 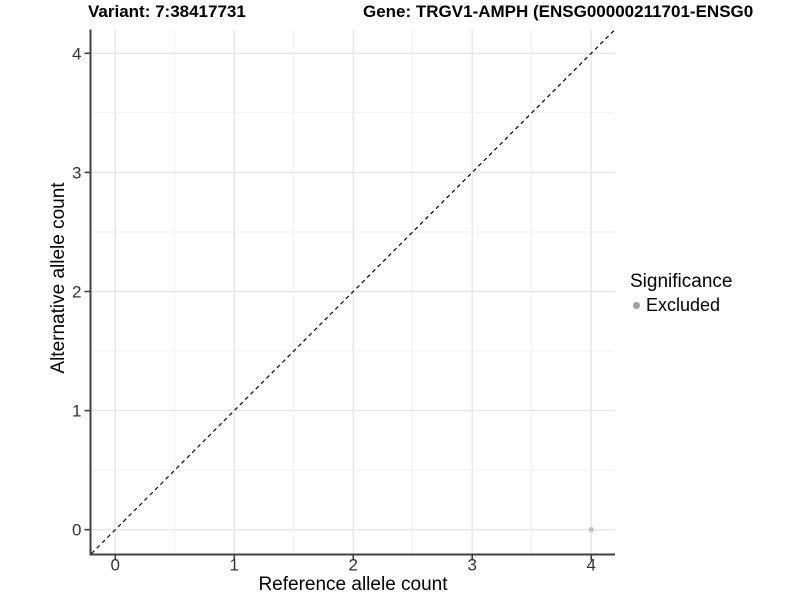 I want to click on legend-item-label: Excluded, so click(x=683, y=305).